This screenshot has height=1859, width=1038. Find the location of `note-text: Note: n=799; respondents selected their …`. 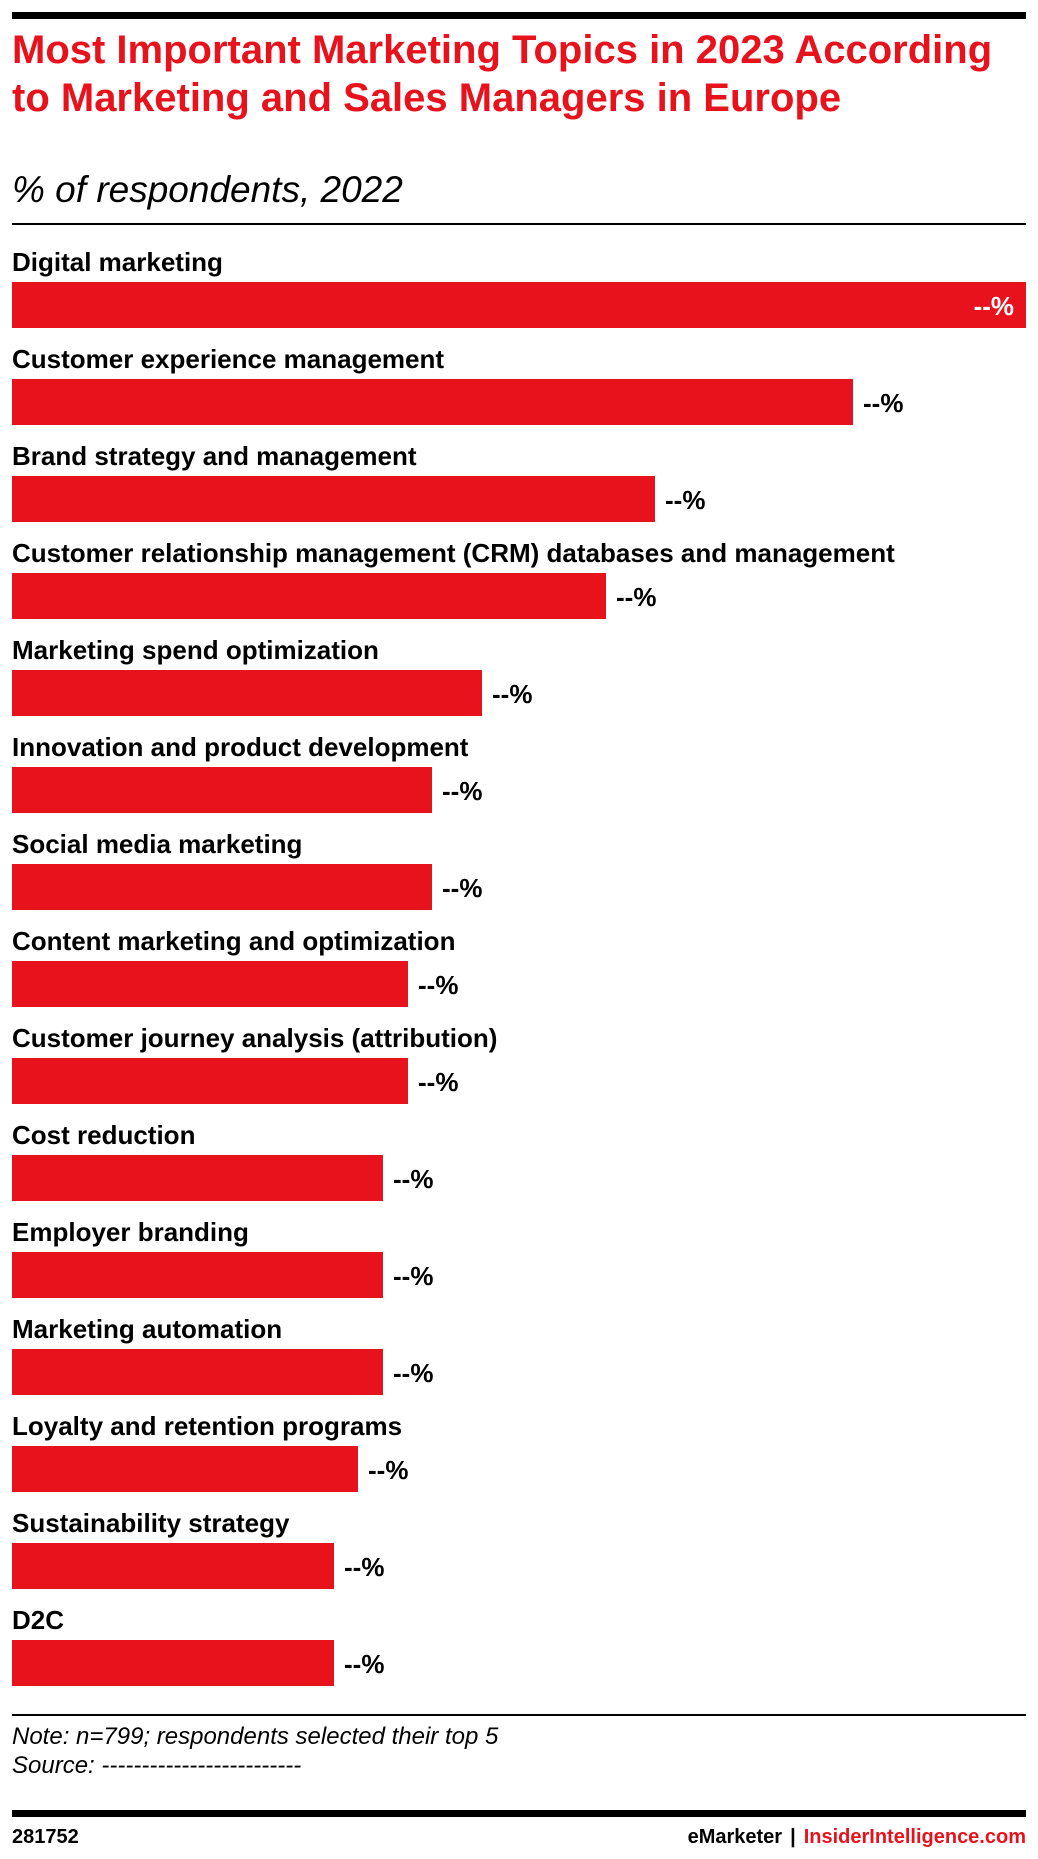

note-text: Note: n=799; respondents selected their … is located at coordinates (255, 1736).